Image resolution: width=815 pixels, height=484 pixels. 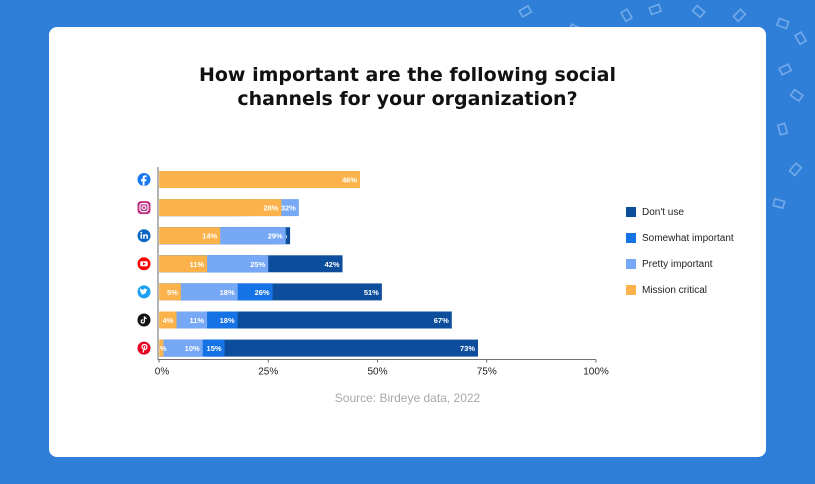 What do you see at coordinates (268, 372) in the screenshot?
I see `x-tick-label: 25%` at bounding box center [268, 372].